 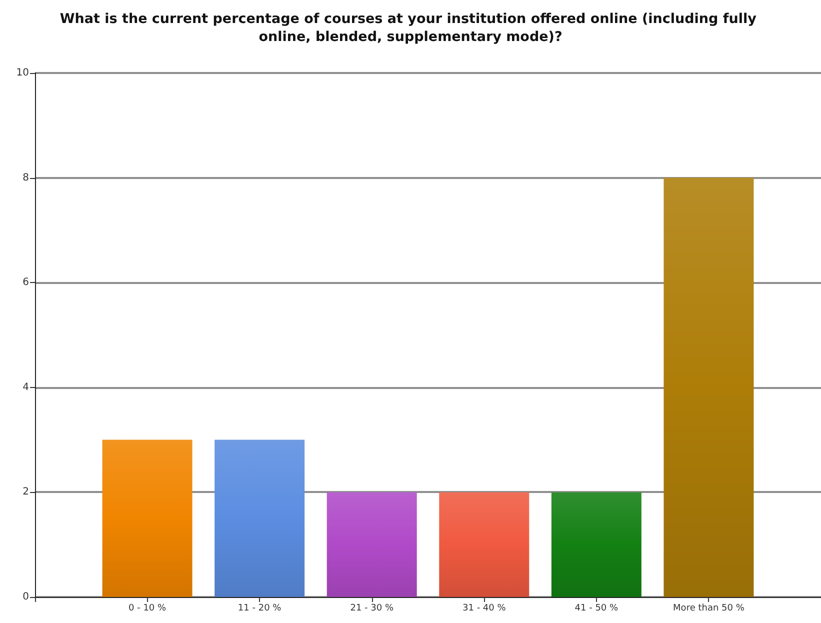 What do you see at coordinates (260, 609) in the screenshot?
I see `x-tick-label: 11 - 20 %` at bounding box center [260, 609].